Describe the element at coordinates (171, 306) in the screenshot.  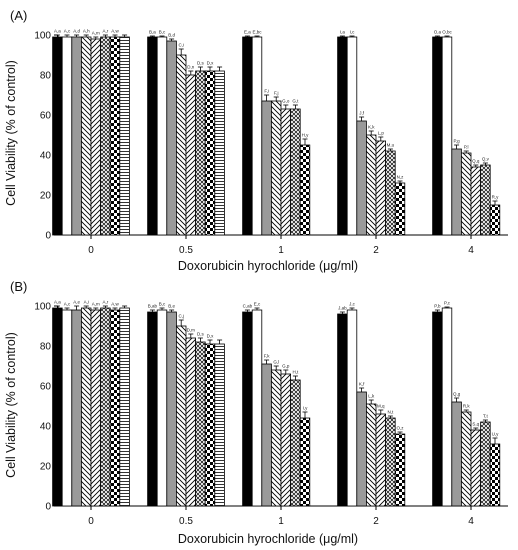
I see `significance-label: B,e` at that location.